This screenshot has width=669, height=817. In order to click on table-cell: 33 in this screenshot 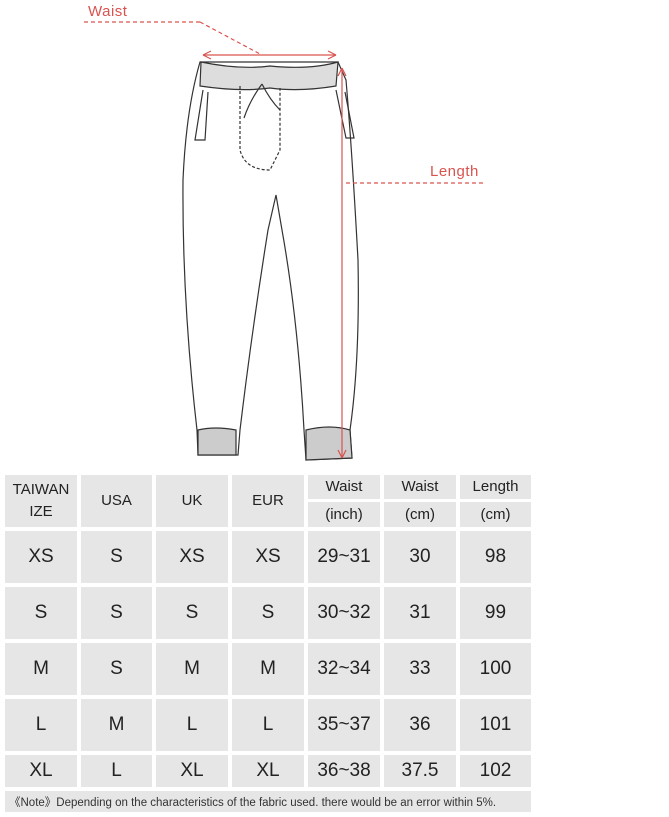, I will do `click(420, 669)`.